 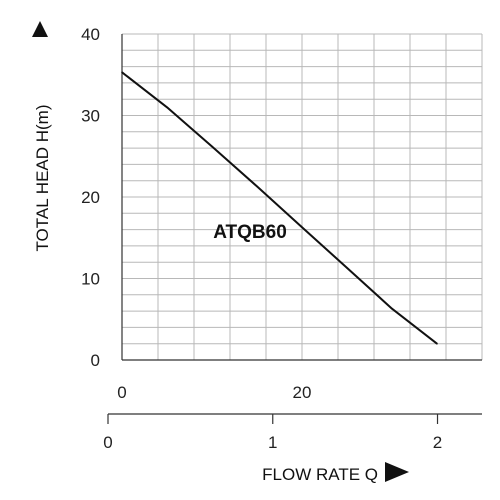 What do you see at coordinates (107, 442) in the screenshot?
I see `secondary-x-tick-label: 0` at bounding box center [107, 442].